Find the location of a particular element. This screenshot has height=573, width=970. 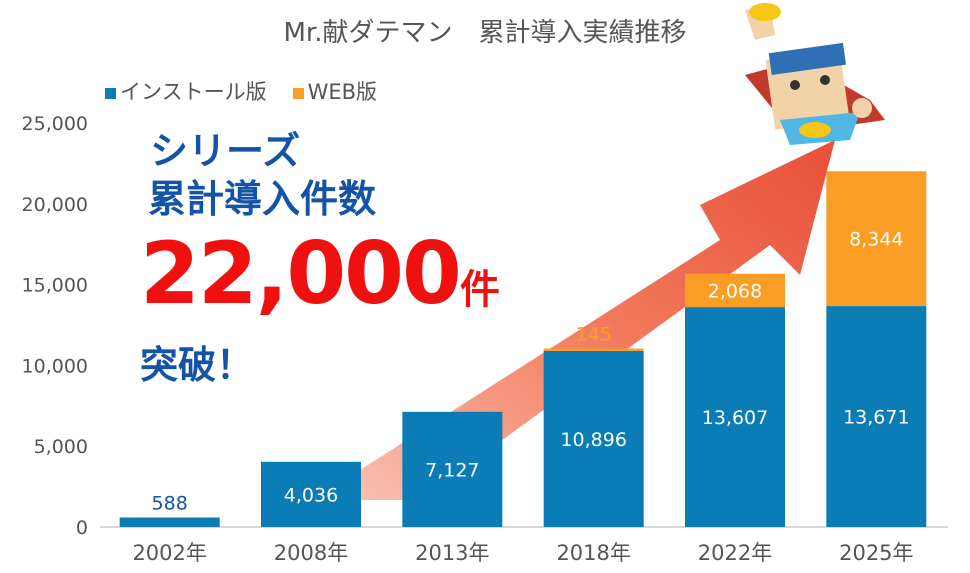

y-tick-label: 0 is located at coordinates (82, 528).